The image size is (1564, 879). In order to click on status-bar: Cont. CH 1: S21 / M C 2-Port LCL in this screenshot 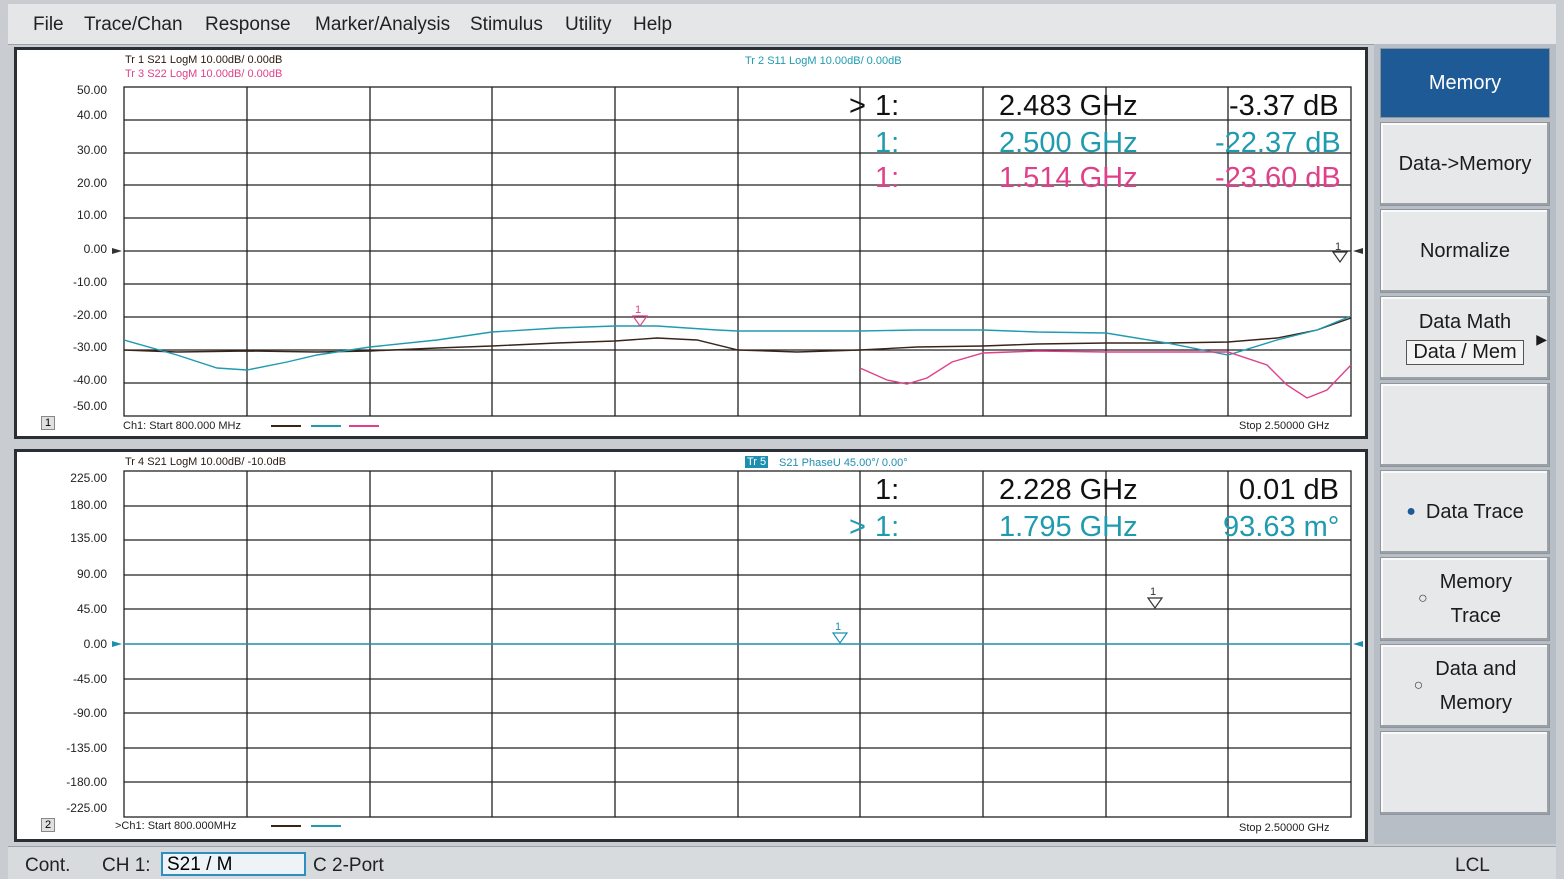, I will do `click(782, 862)`.